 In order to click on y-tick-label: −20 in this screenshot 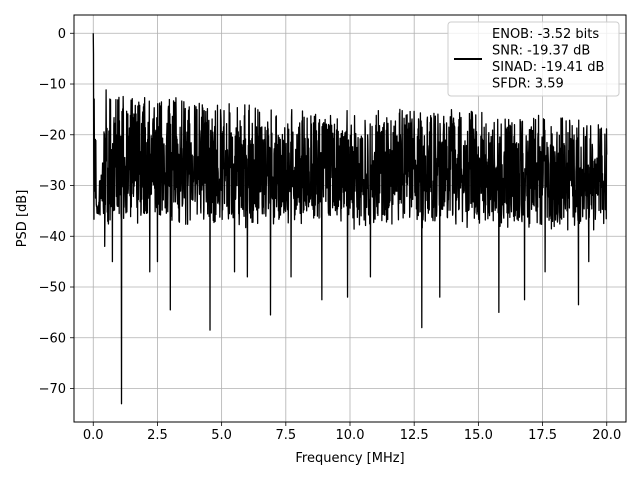, I will do `click(52, 135)`.